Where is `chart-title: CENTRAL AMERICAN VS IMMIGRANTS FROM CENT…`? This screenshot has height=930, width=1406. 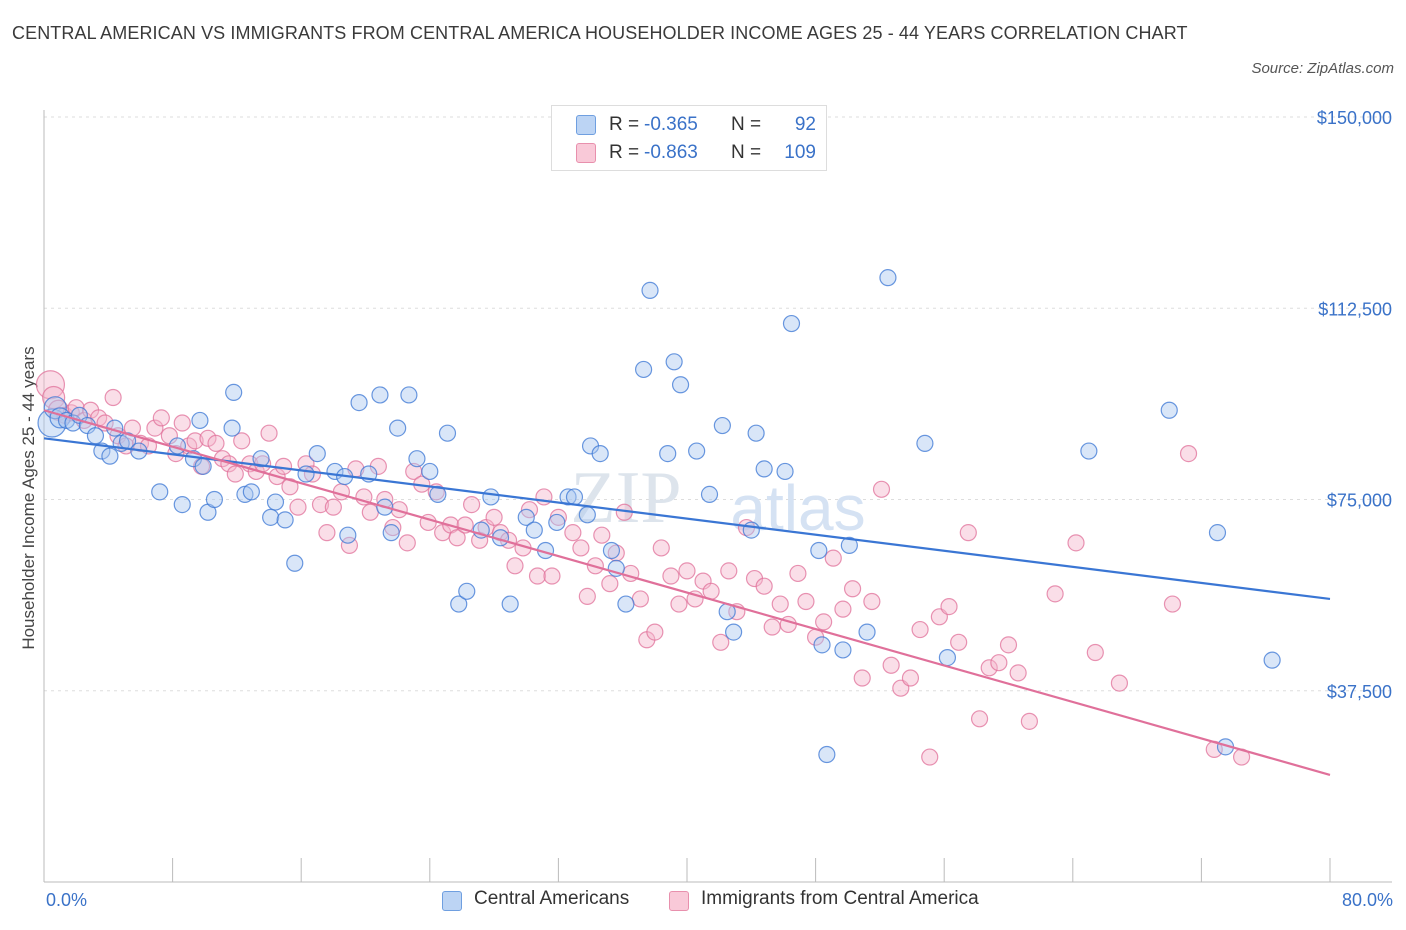
chart-title: CENTRAL AMERICAN VS IMMIGRANTS FROM CENT… is located at coordinates (600, 33).